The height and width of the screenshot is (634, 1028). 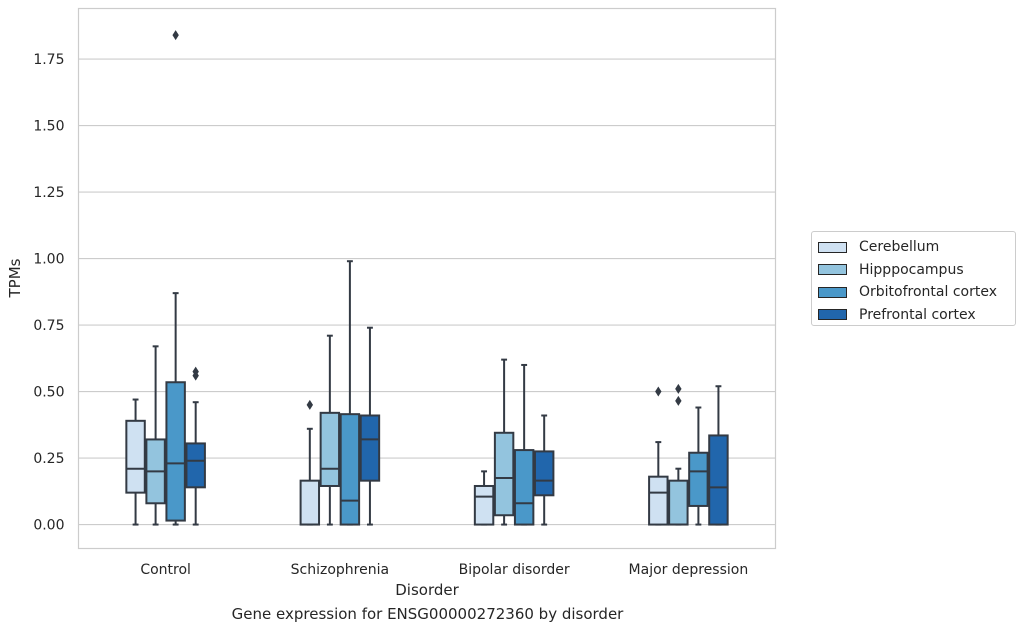 I want to click on legend-item-hippocampus: Hipppocampus, so click(x=916, y=270).